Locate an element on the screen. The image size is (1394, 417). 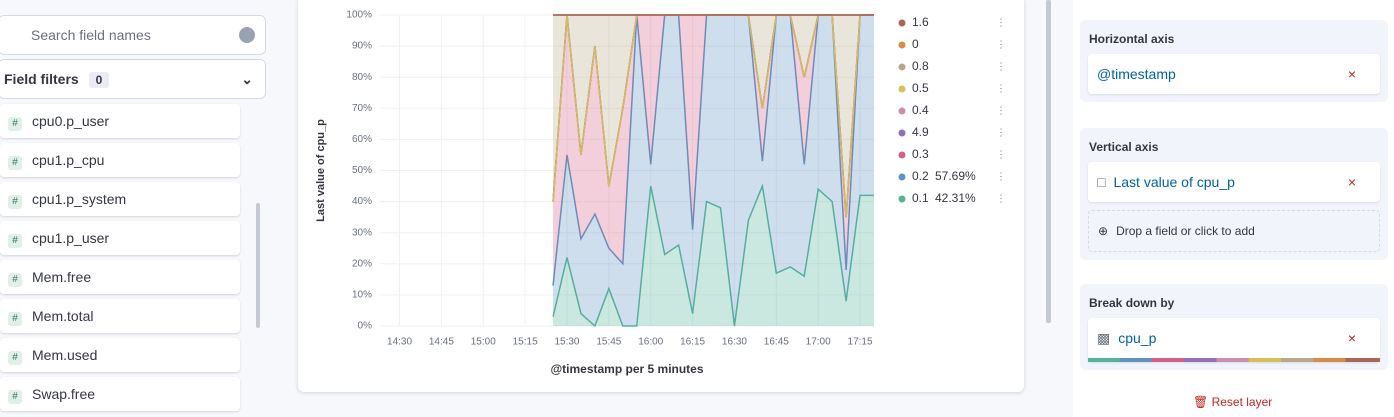
x-tick-label: 15:00 is located at coordinates (483, 342).